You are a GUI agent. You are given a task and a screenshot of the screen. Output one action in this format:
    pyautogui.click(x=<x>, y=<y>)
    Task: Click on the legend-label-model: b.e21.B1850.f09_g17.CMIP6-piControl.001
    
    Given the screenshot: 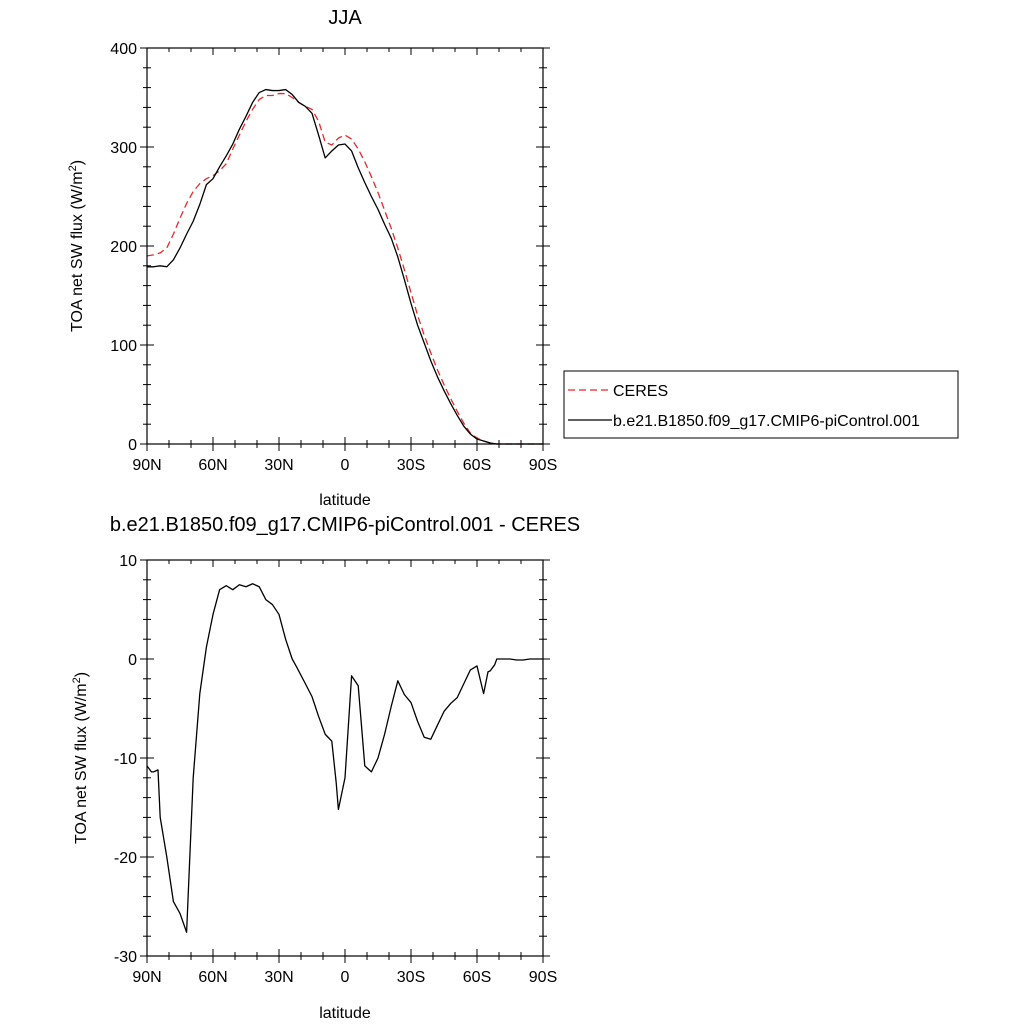 What is the action you would take?
    pyautogui.click(x=766, y=421)
    